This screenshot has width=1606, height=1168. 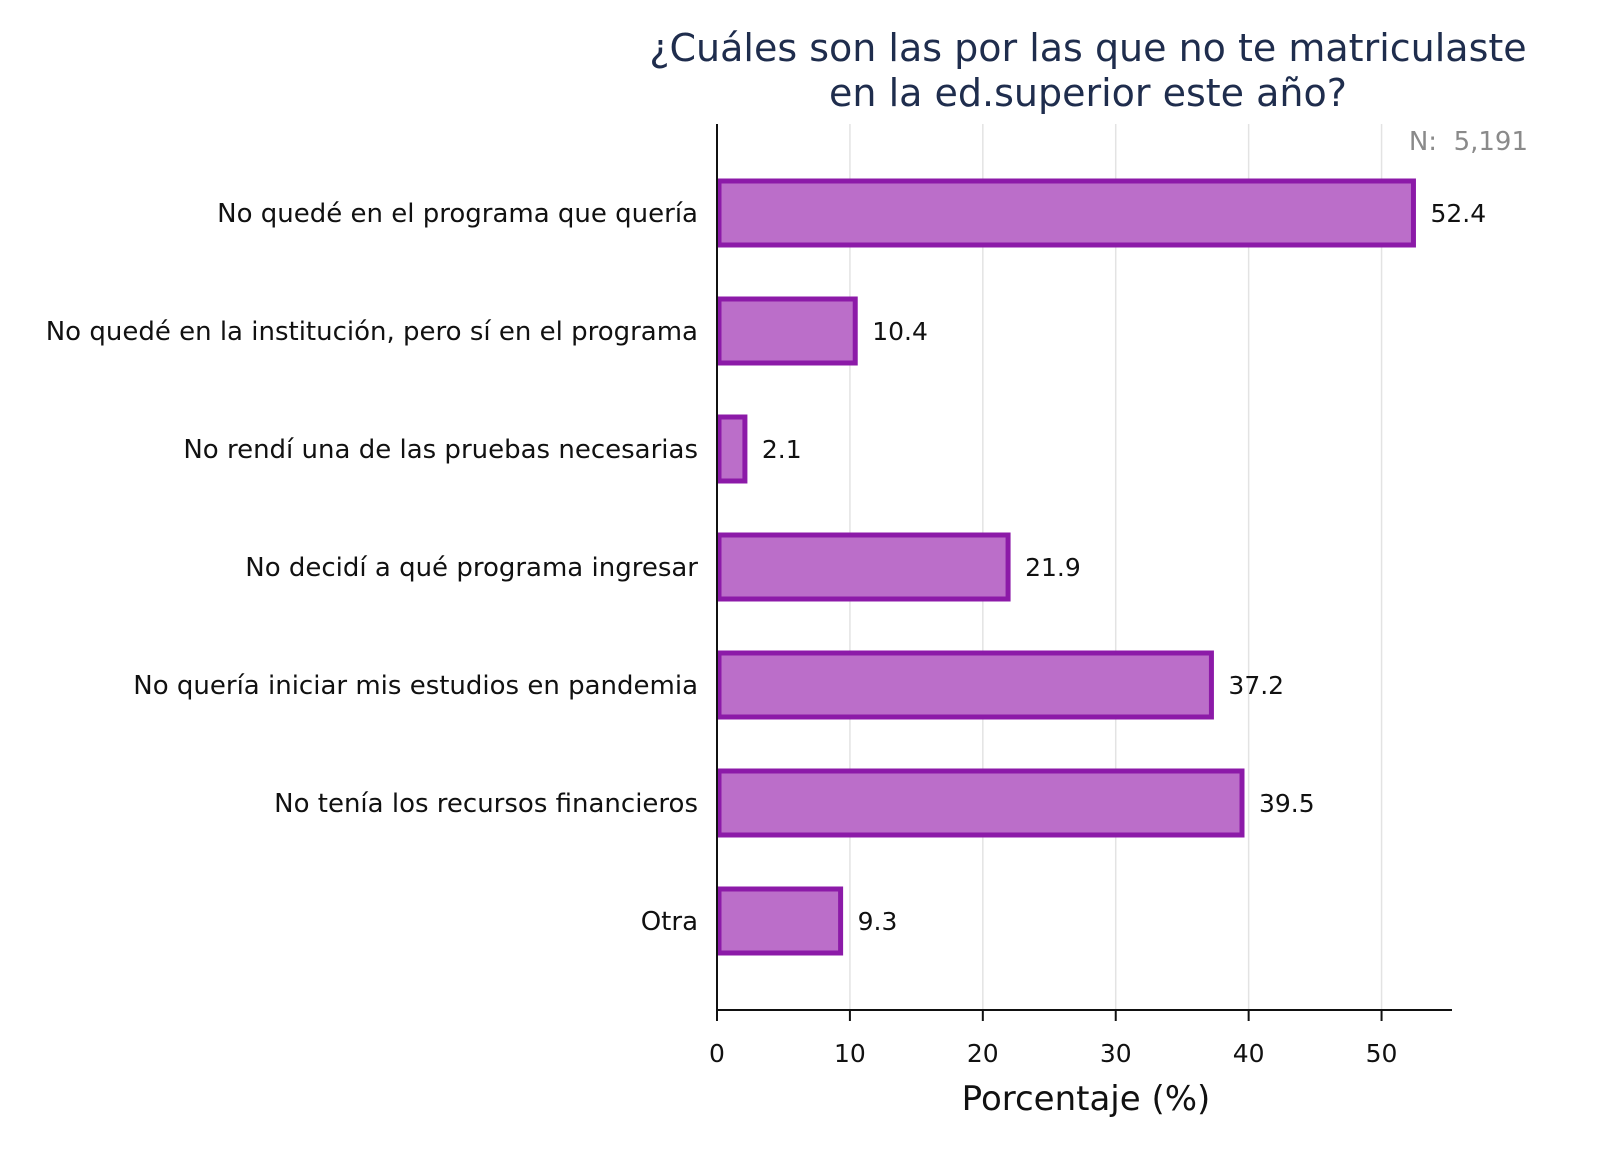 I want to click on x-tick-label-10: 10, so click(x=850, y=1053).